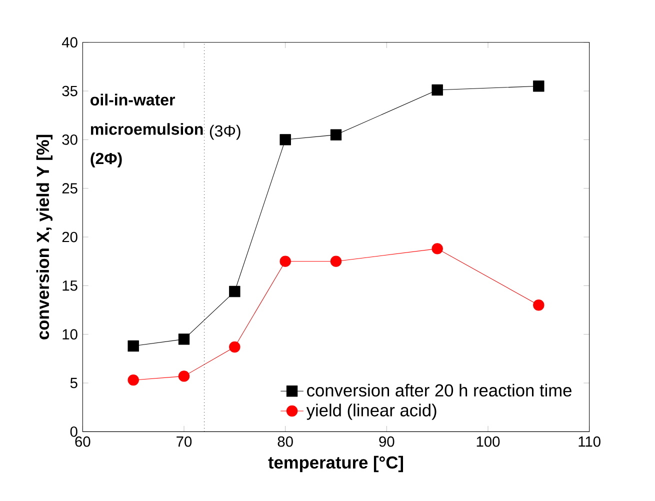 The width and height of the screenshot is (655, 501). What do you see at coordinates (439, 390) in the screenshot?
I see `legend-label: conversion after 20 h reaction time` at bounding box center [439, 390].